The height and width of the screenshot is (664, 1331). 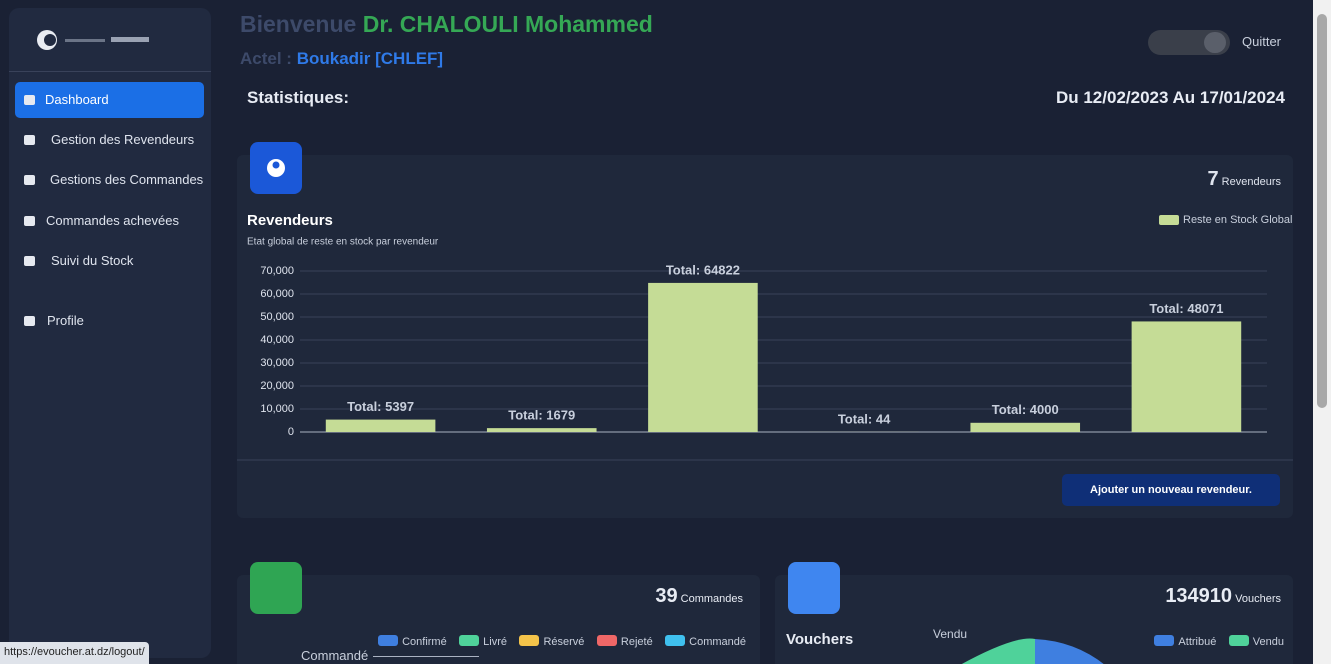 I want to click on quit-link: Quitter, so click(x=1262, y=41).